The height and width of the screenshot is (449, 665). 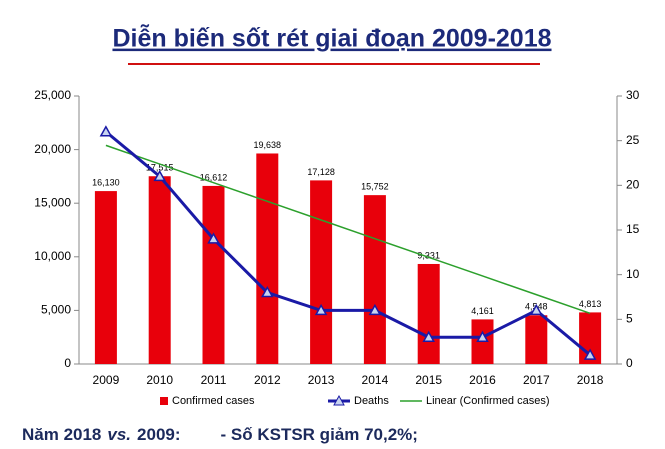 What do you see at coordinates (319, 434) in the screenshot?
I see `footer-text: - Số KSTSR giảm 70,2%;` at bounding box center [319, 434].